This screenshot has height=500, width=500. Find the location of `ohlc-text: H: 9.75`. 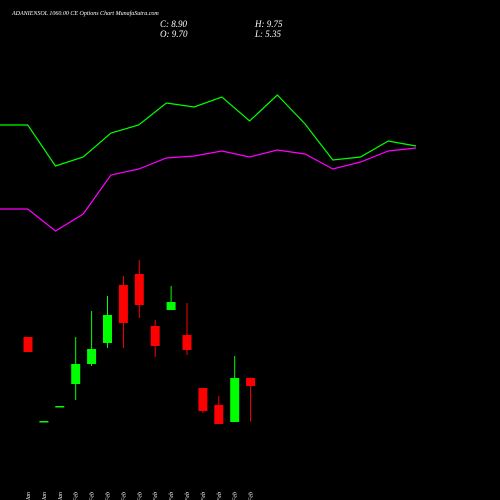

ohlc-text: H: 9.75 is located at coordinates (268, 24).